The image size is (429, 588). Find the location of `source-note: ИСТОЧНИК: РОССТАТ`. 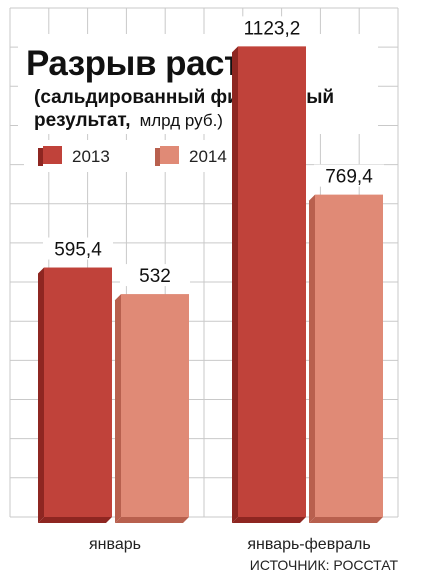

source-note: ИСТОЧНИК: РОССТАТ is located at coordinates (324, 565).